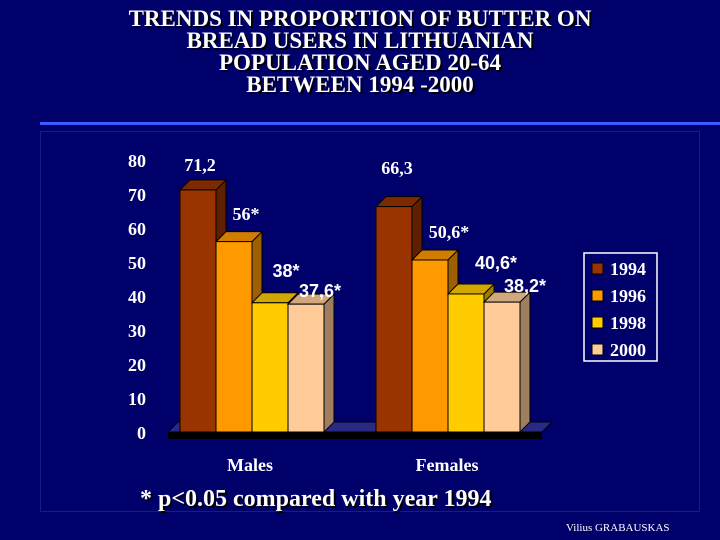 This screenshot has height=540, width=720. Describe the element at coordinates (137, 365) in the screenshot. I see `y-tick-label: 20` at that location.